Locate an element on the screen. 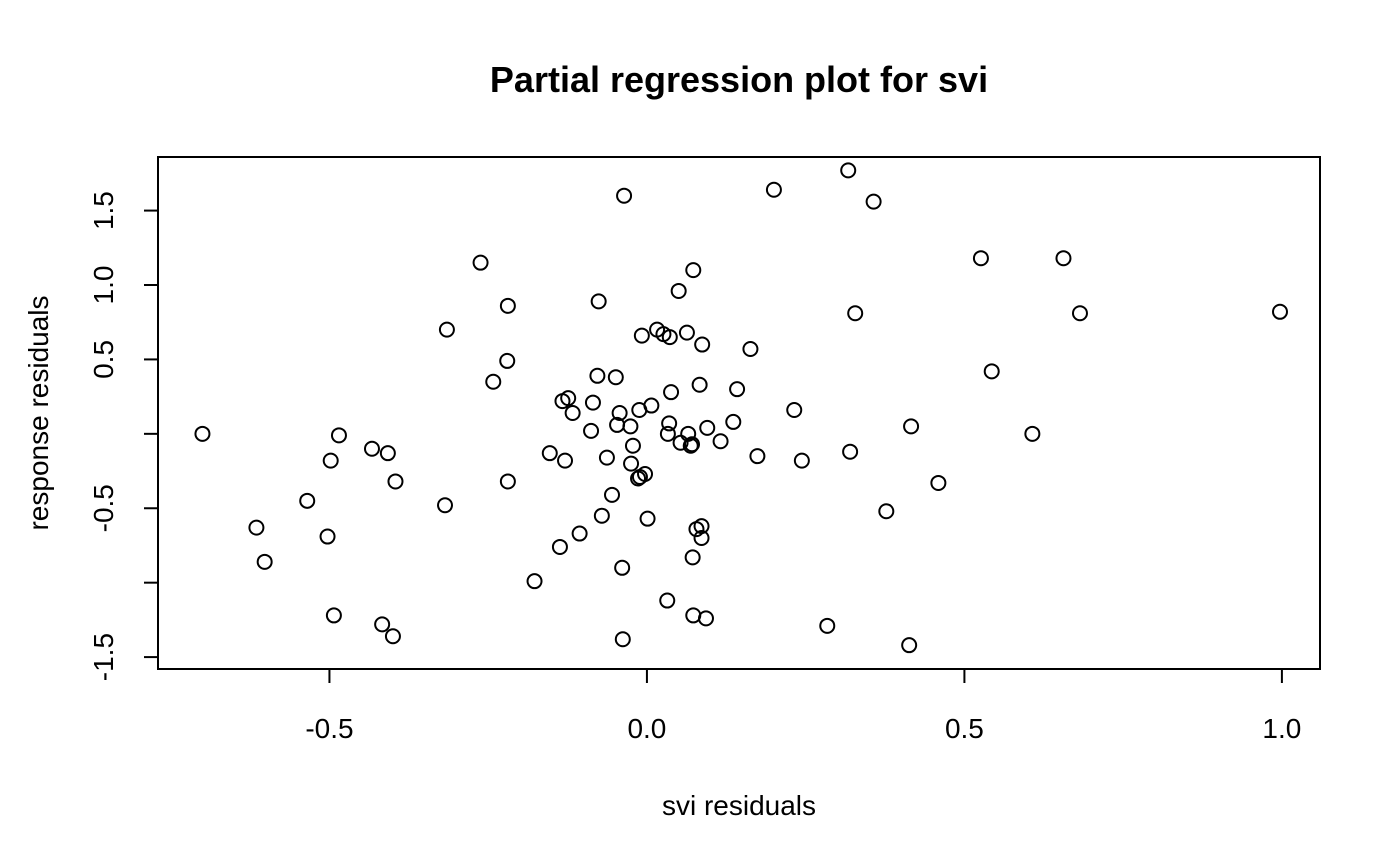 The width and height of the screenshot is (1400, 865). x-tick-label: -0.5 is located at coordinates (329, 728).